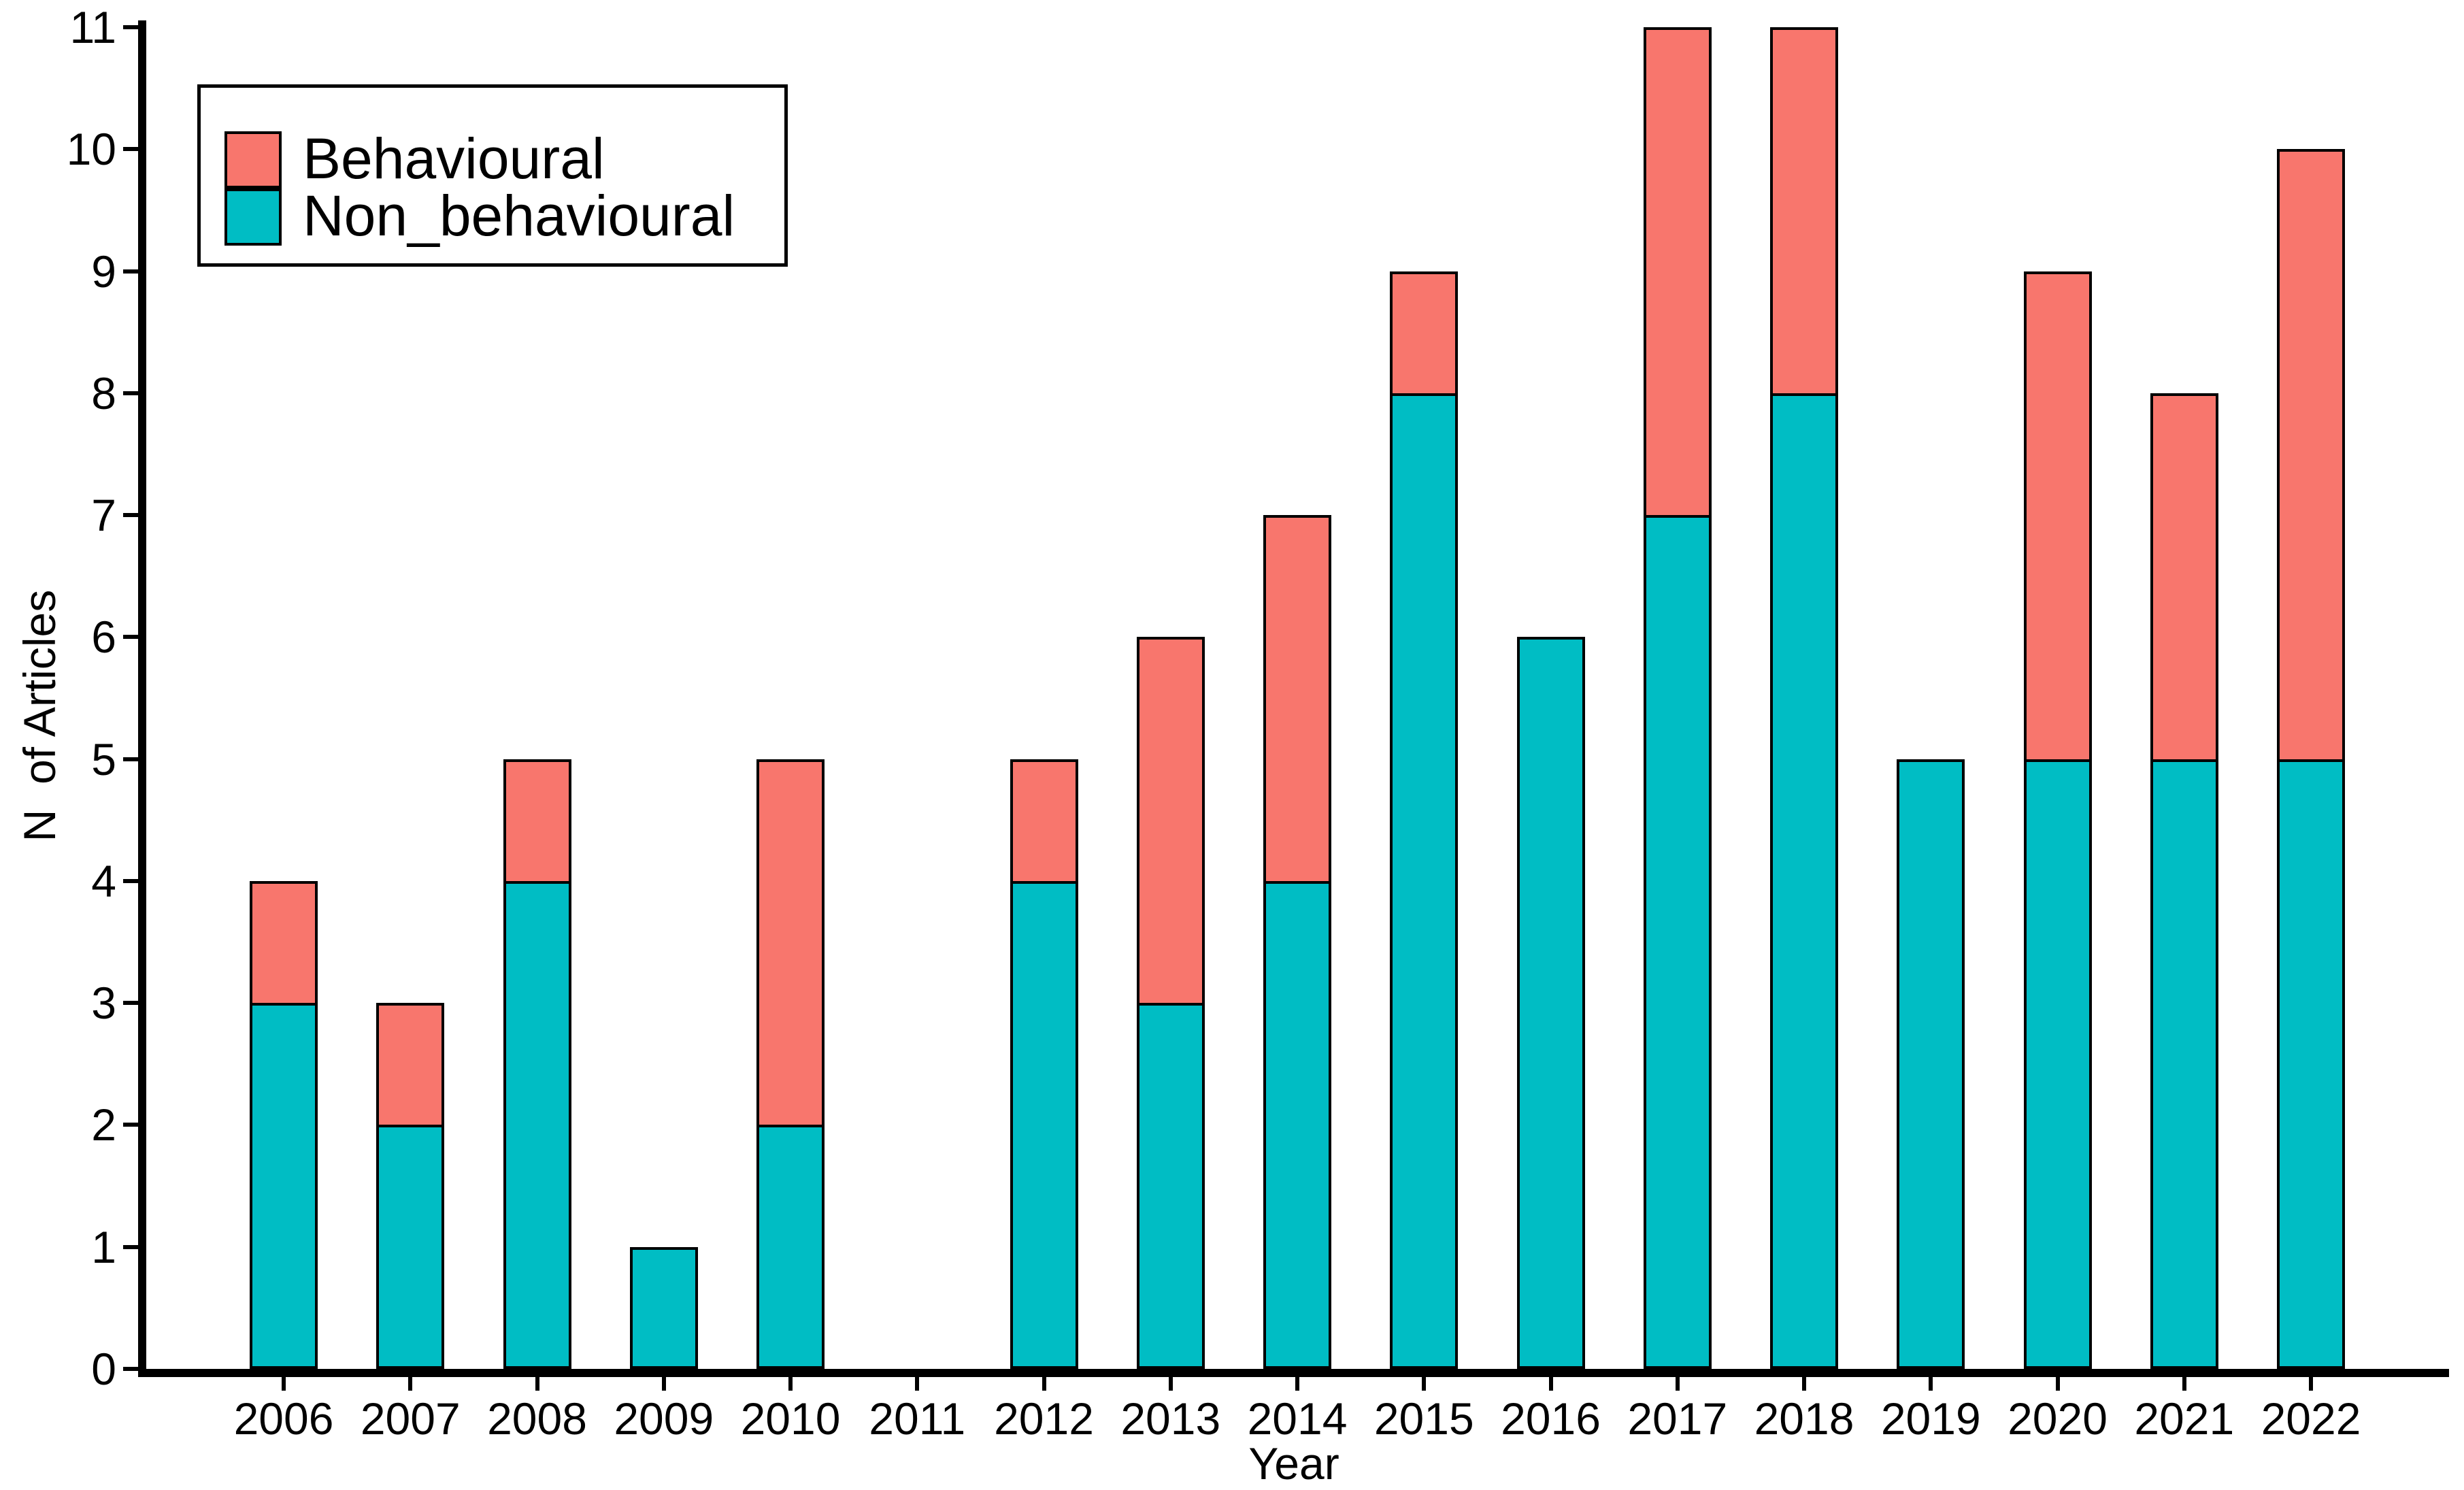 This screenshot has width=2464, height=1490. Describe the element at coordinates (1424, 333) in the screenshot. I see `bar-segment-2015-behavioural` at that location.